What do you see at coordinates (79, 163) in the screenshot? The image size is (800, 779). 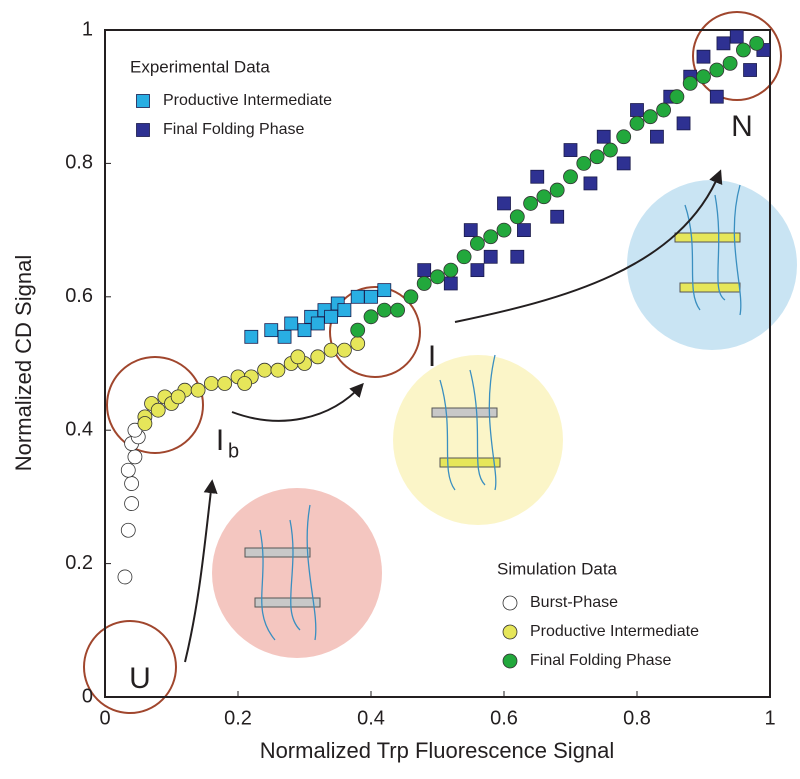 I see `y-tick-label: 0.8` at bounding box center [79, 163].